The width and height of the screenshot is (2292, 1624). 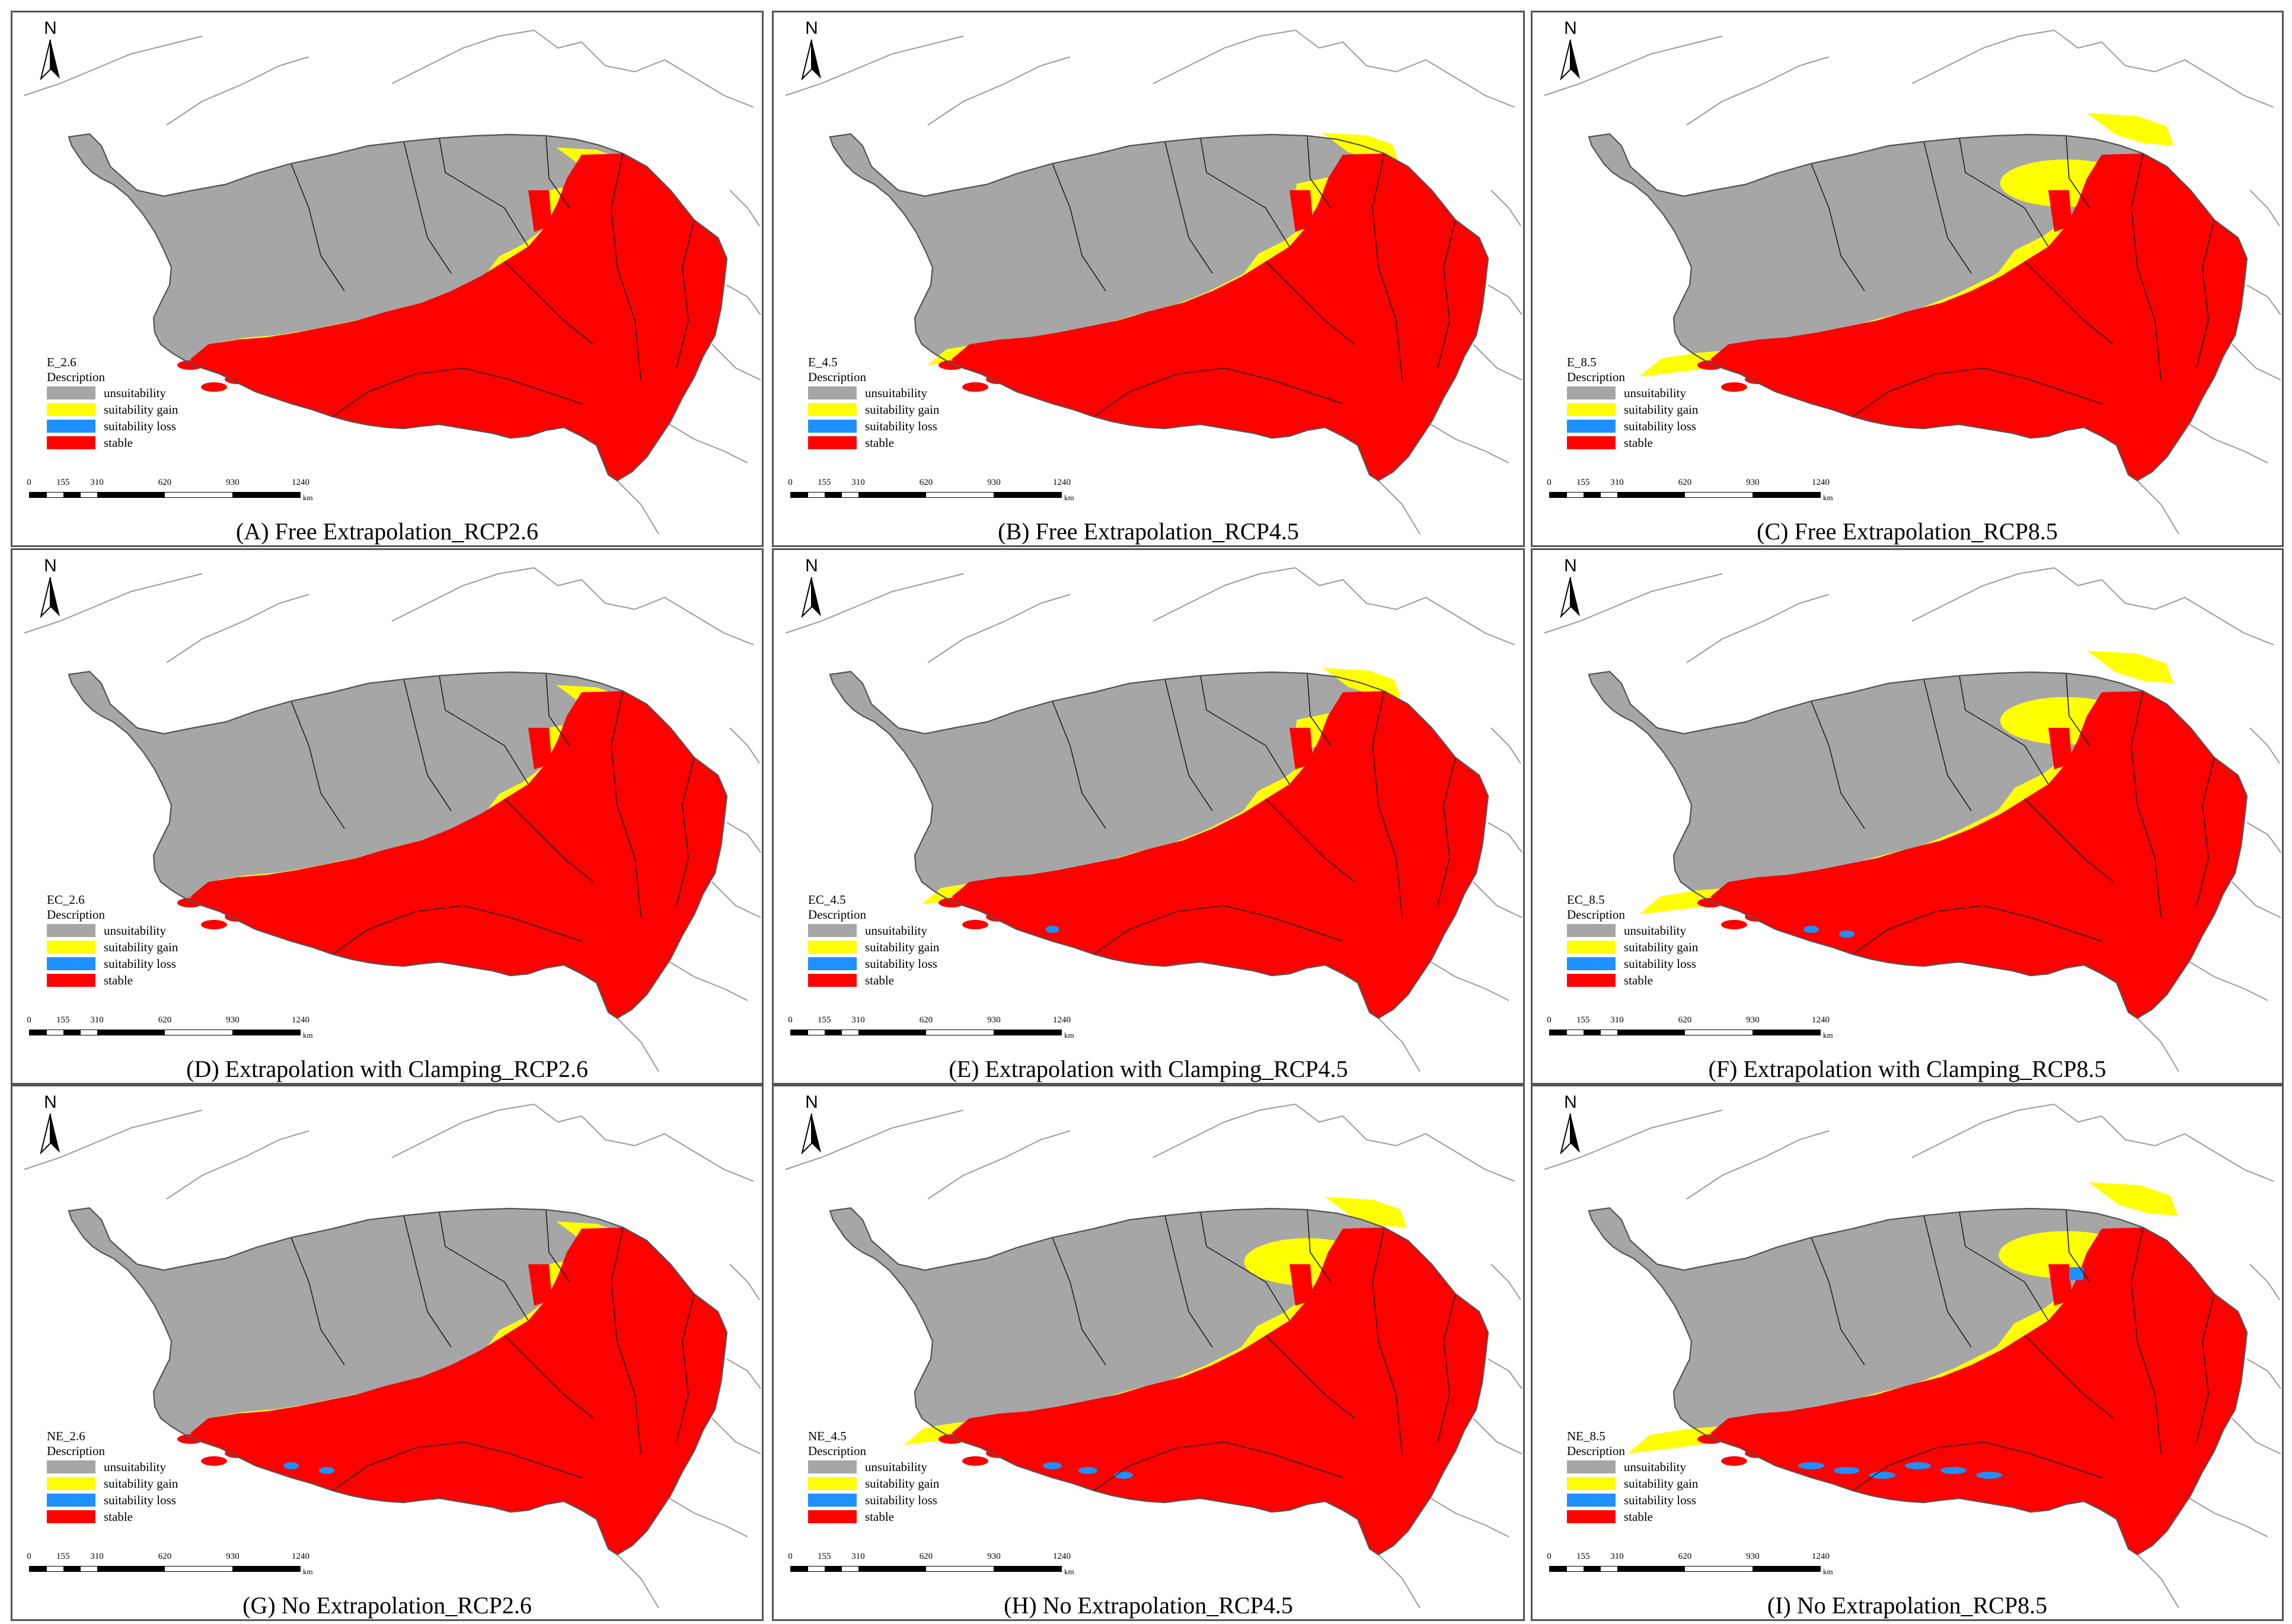 I want to click on panel-caption: (G) No Extrapolation_RCP2.6, so click(x=387, y=1605).